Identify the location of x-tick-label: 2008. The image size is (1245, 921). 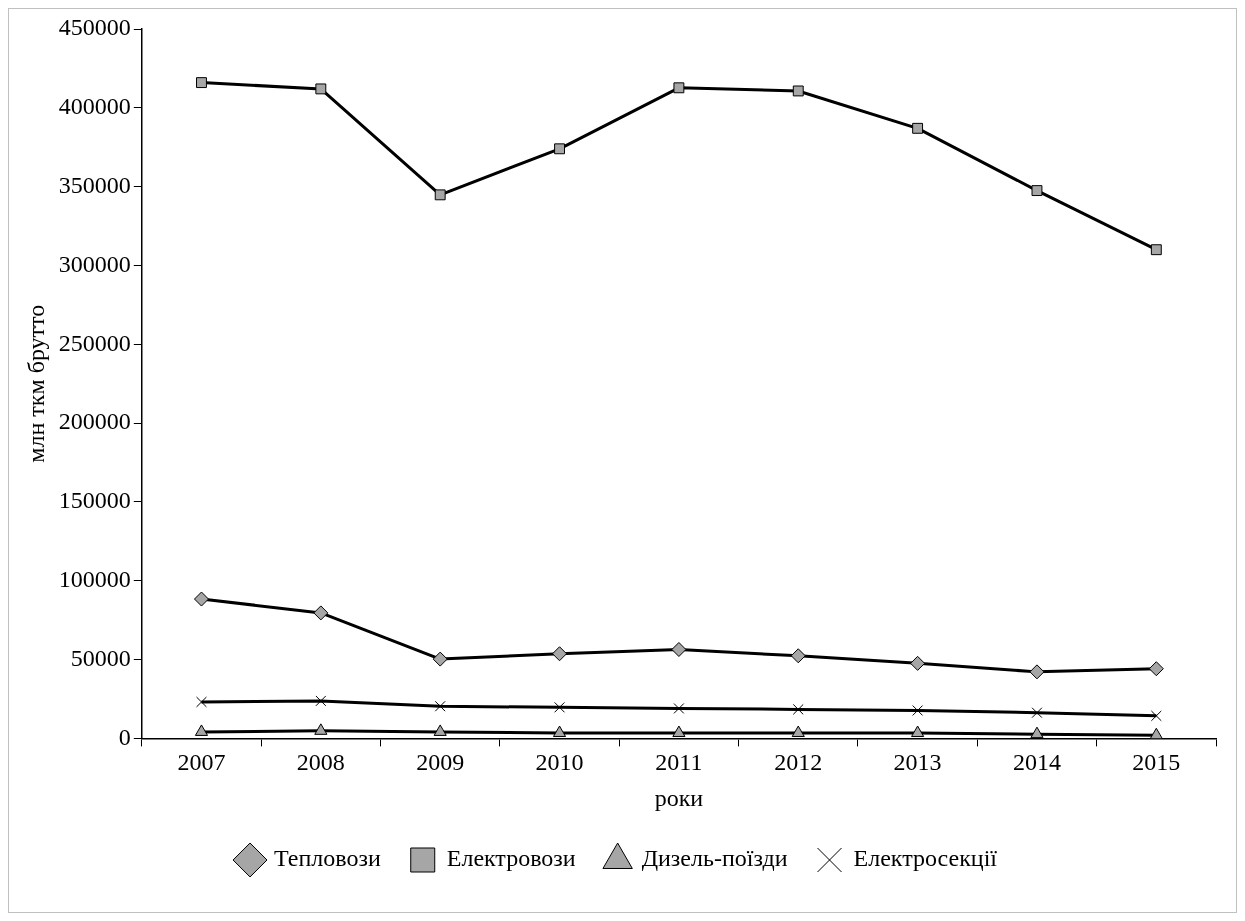
(320, 762).